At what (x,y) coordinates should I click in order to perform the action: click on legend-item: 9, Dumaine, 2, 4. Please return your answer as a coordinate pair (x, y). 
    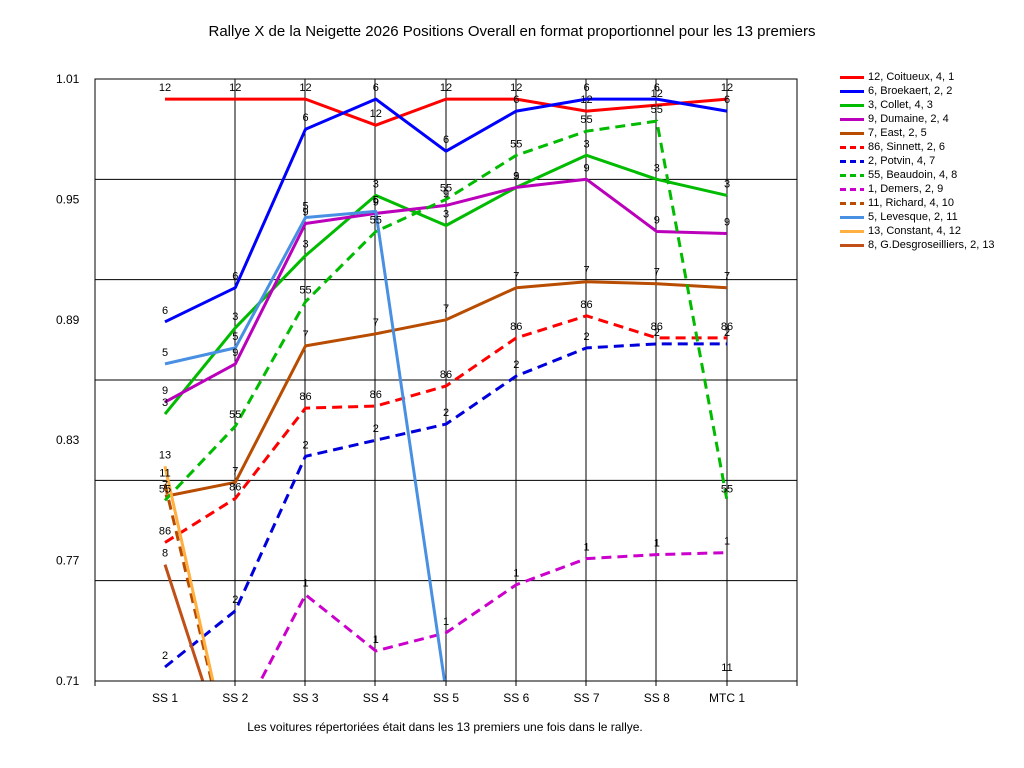
    Looking at the image, I should click on (930, 119).